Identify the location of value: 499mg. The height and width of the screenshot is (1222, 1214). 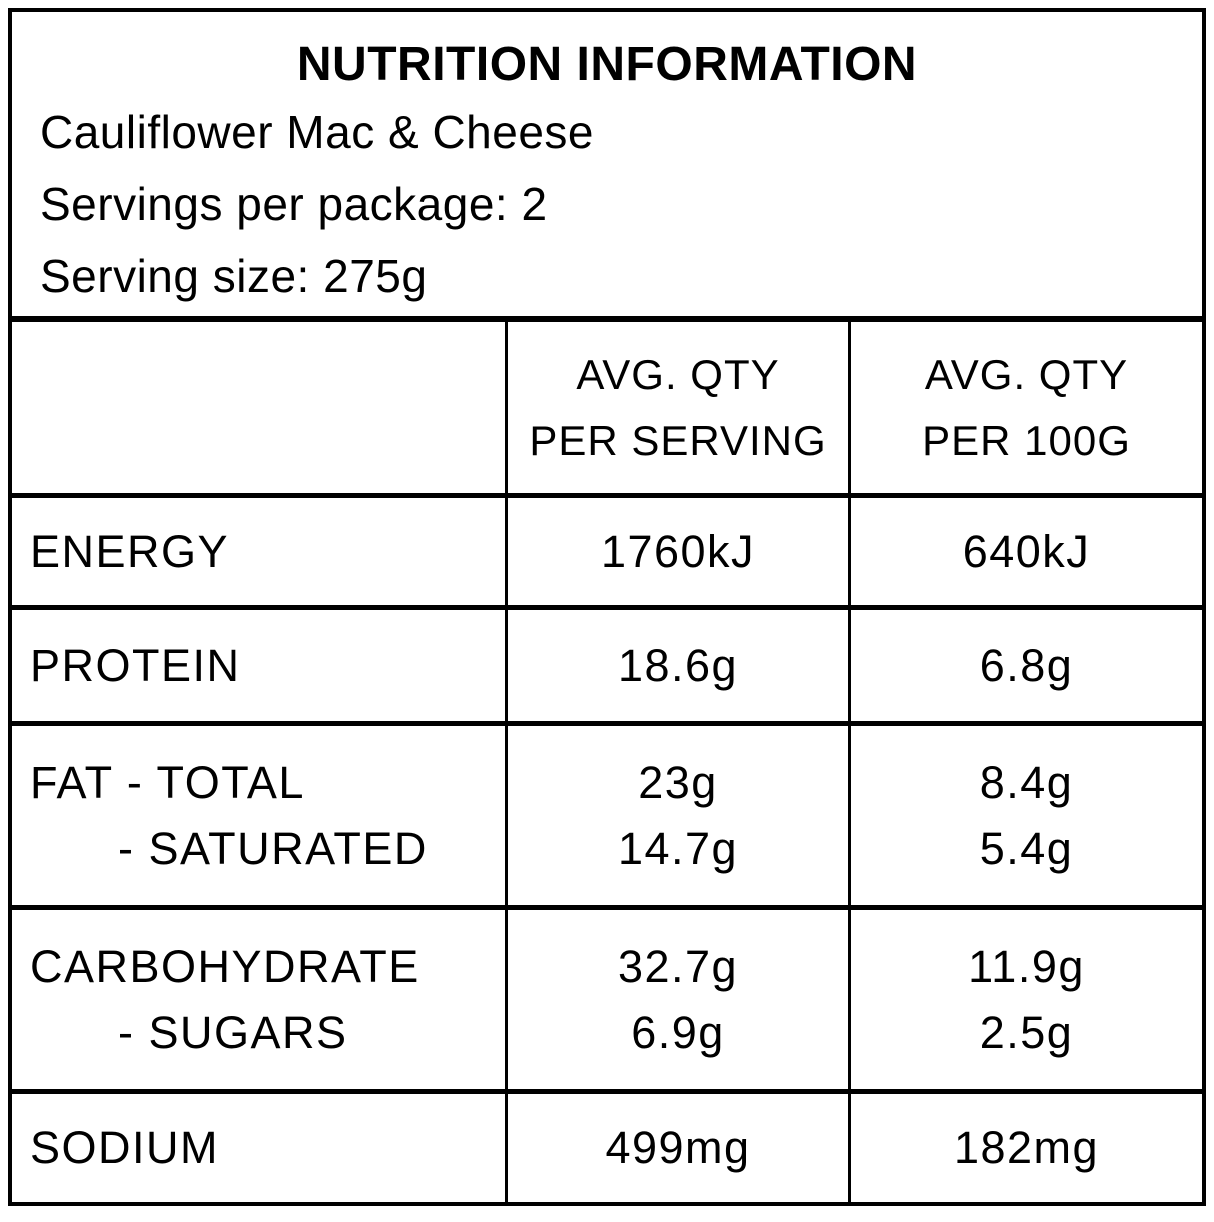
(678, 1147).